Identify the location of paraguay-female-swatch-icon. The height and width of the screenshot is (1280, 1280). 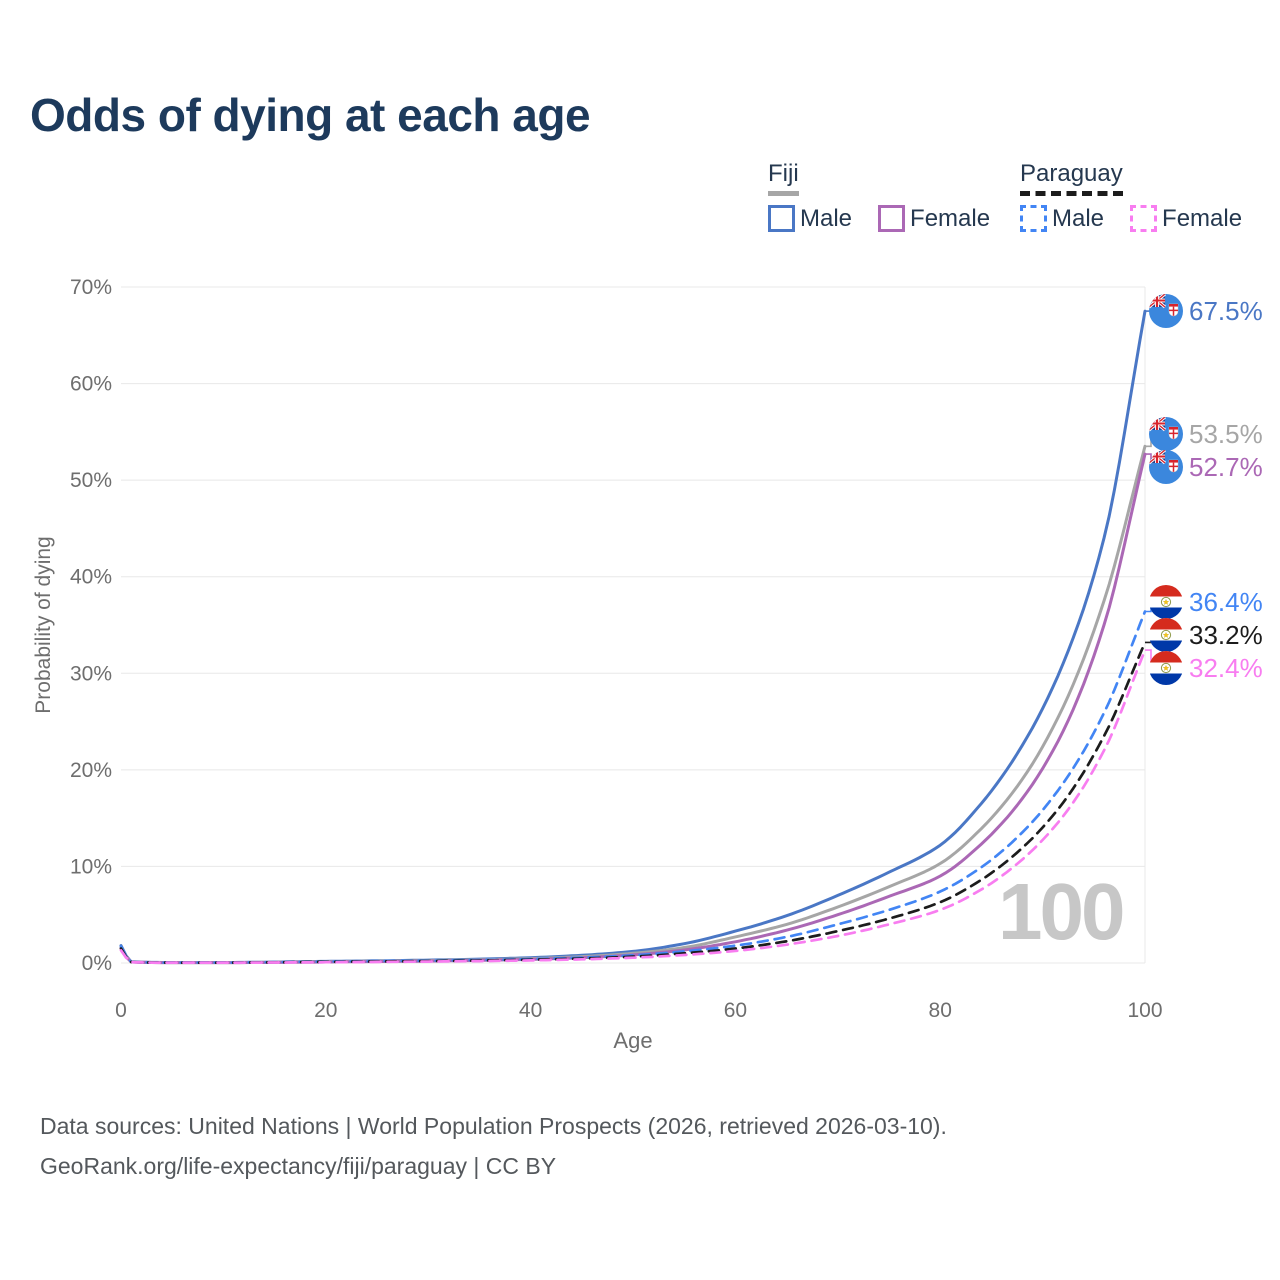
(1144, 218).